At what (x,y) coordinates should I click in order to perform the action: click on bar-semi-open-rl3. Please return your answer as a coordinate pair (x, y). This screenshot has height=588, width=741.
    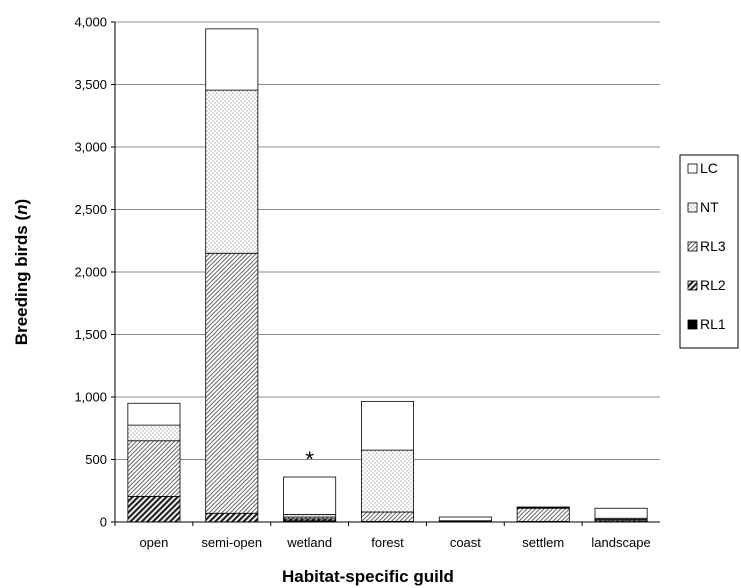
    Looking at the image, I should click on (232, 383).